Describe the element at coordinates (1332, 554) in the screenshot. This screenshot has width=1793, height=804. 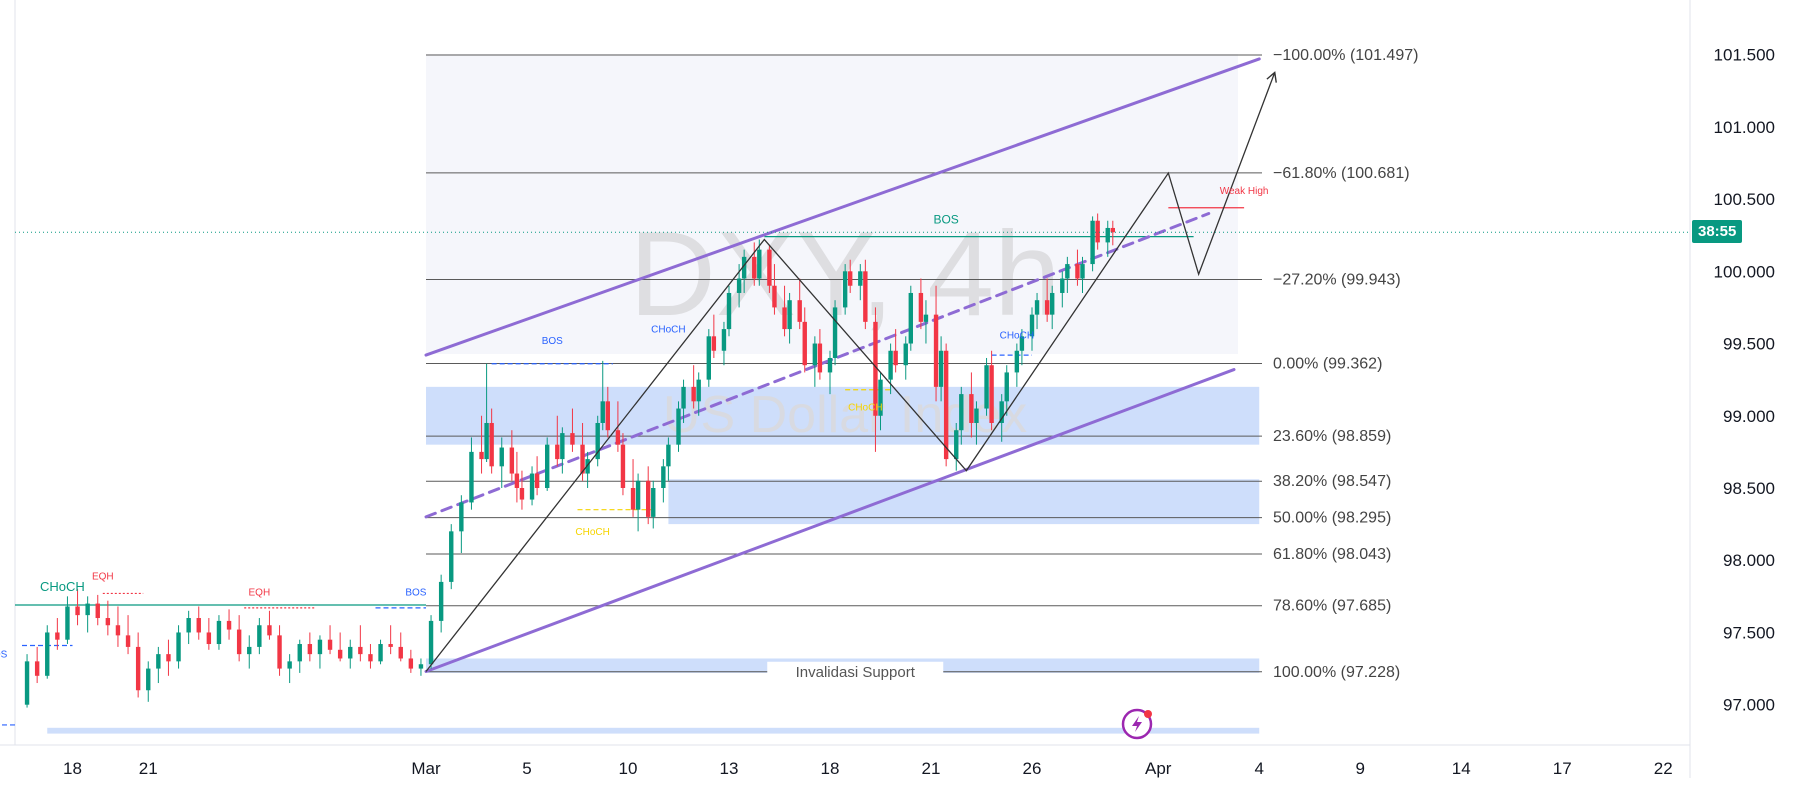
I see `fib-level-label: 61.80% (98.043)` at that location.